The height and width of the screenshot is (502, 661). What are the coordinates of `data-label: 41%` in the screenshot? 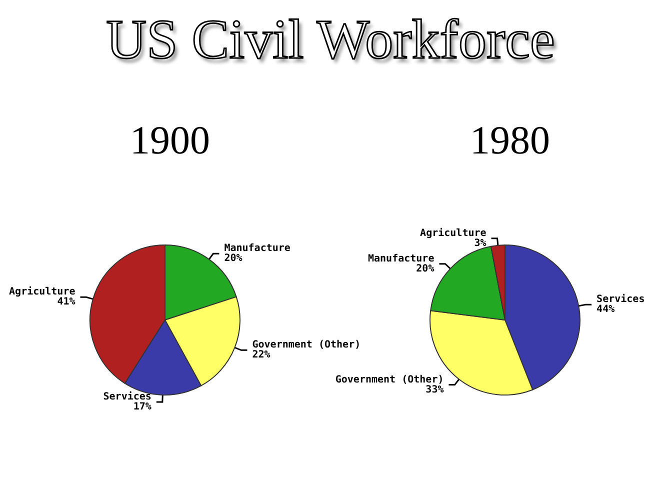 It's located at (66, 302).